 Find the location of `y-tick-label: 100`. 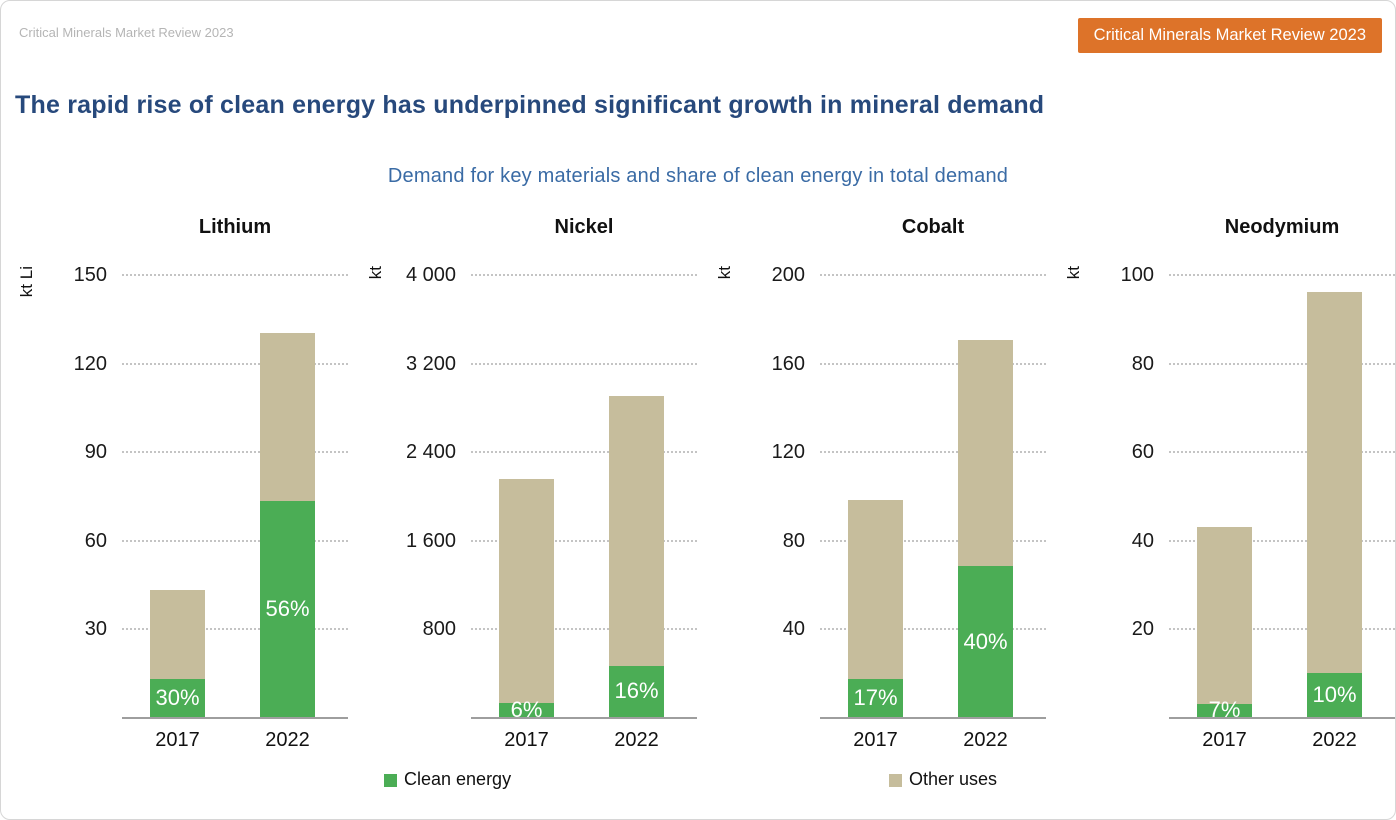

y-tick-label: 100 is located at coordinates (1137, 275).